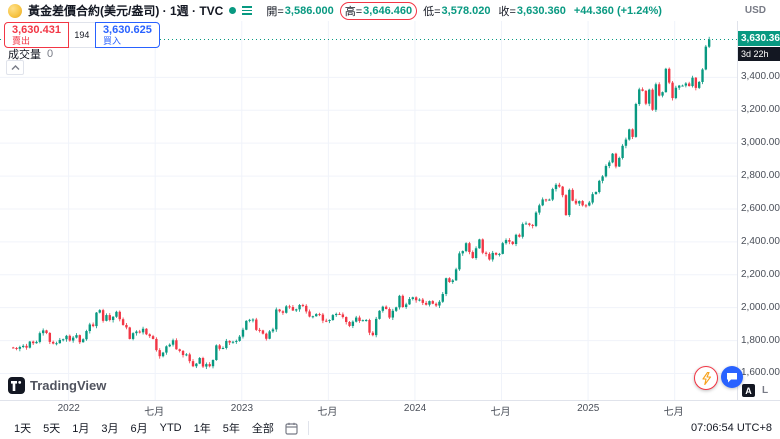 The height and width of the screenshot is (439, 780). Describe the element at coordinates (759, 54) in the screenshot. I see `bar-countdown-badge: 3d 22h` at that location.